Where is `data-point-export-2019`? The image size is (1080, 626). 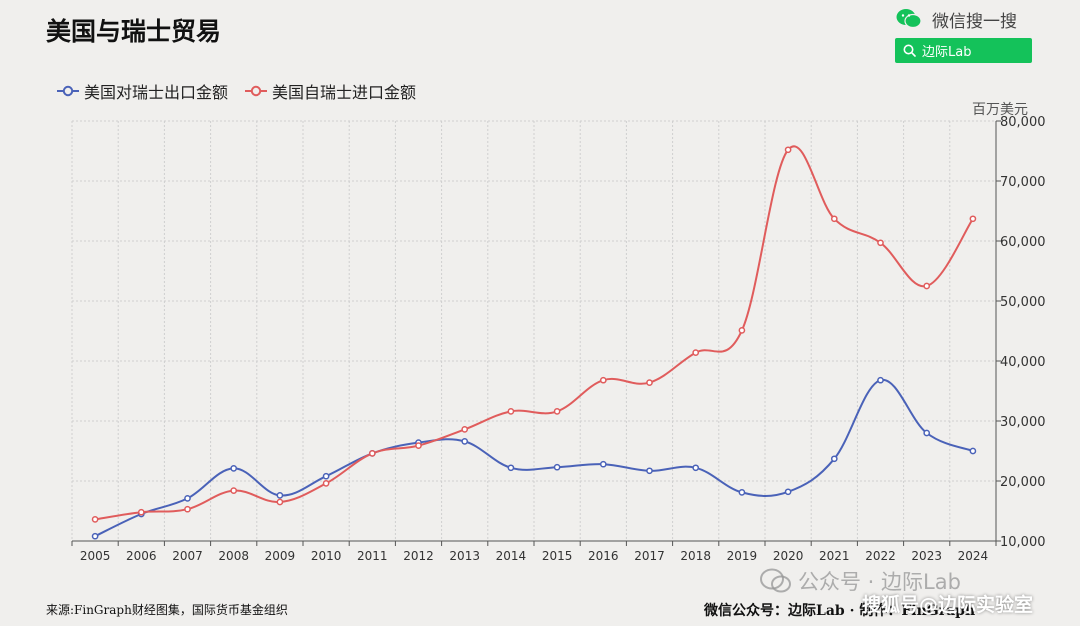
data-point-export-2019 is located at coordinates (742, 492).